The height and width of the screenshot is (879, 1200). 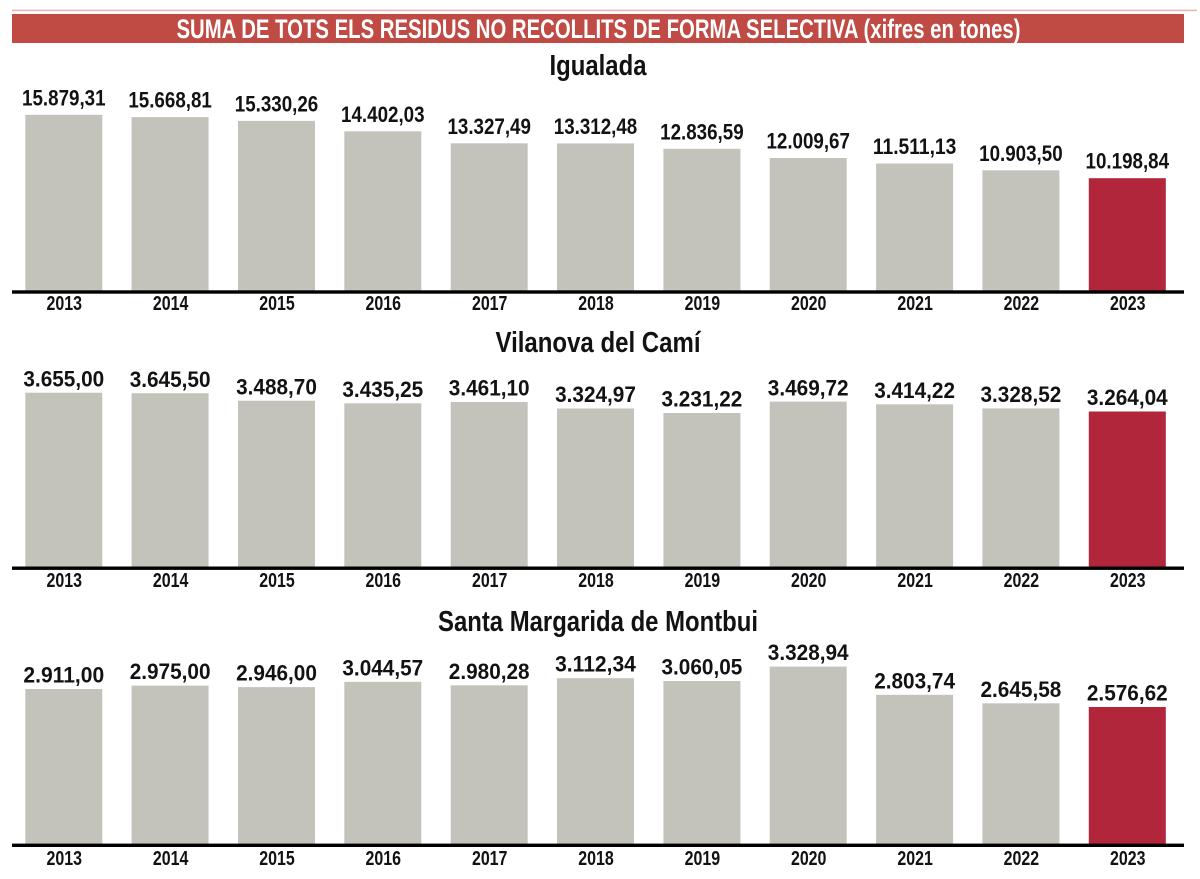 What do you see at coordinates (702, 399) in the screenshot?
I see `svg-text: 3.231,22` at bounding box center [702, 399].